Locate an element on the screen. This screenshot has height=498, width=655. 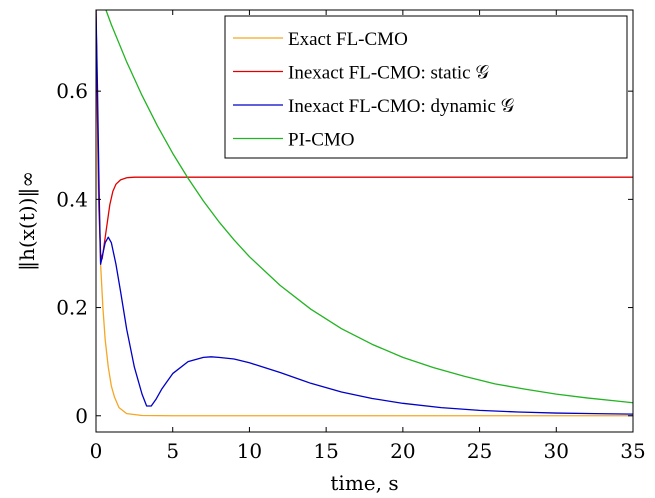
y-tick-label: 0.4 is located at coordinates (72, 199).